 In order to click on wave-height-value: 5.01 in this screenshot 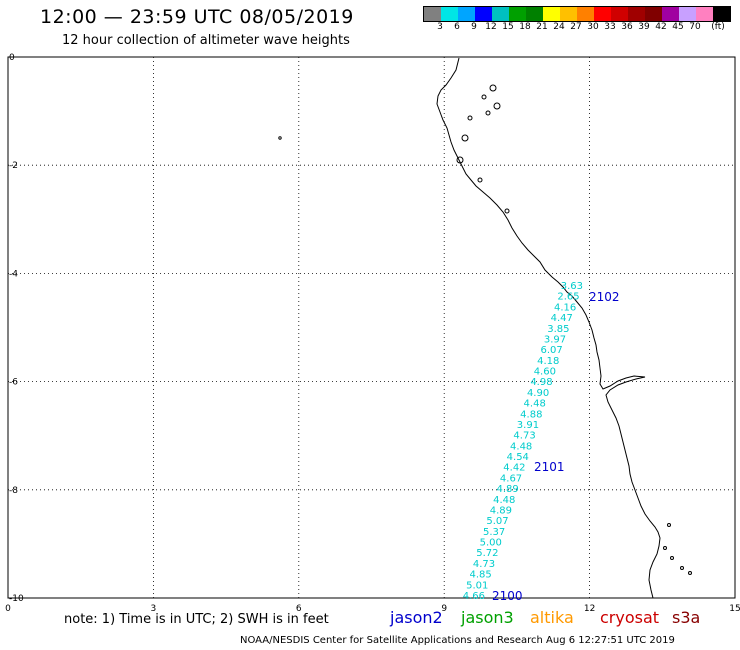, I will do `click(477, 585)`.